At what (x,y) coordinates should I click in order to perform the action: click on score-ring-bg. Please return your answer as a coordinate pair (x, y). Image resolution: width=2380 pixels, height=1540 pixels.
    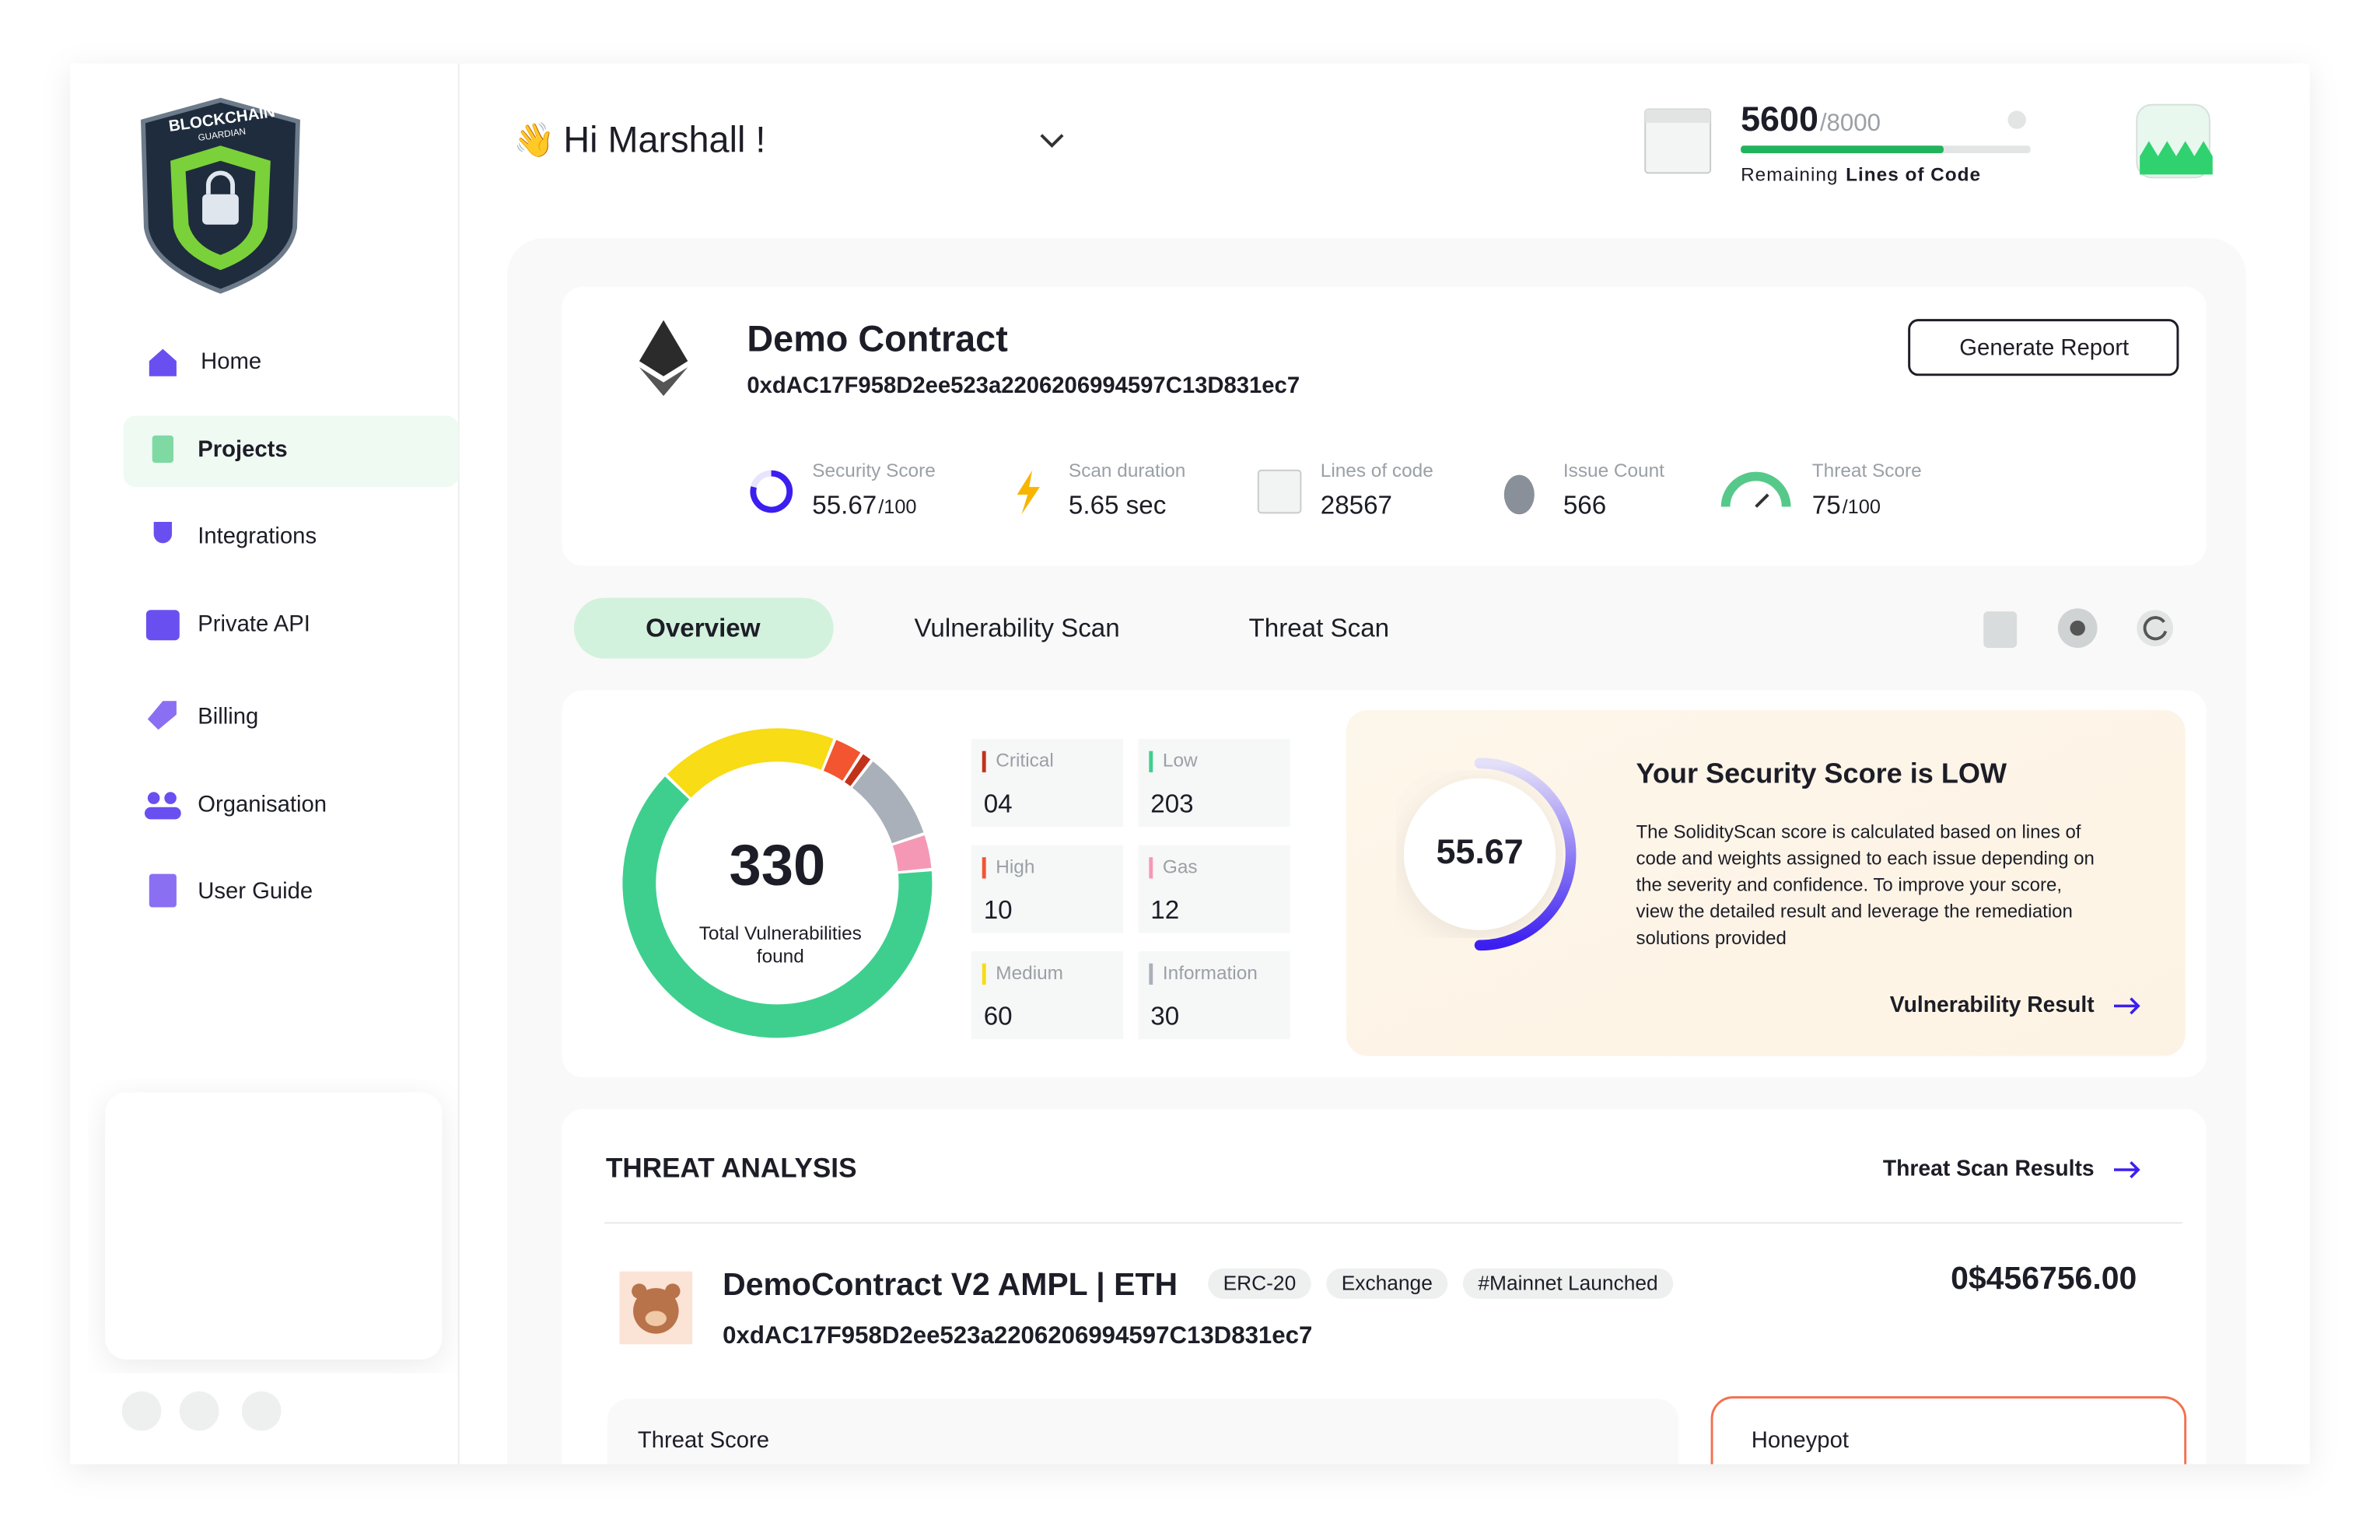
    Looking at the image, I should click on (1480, 854).